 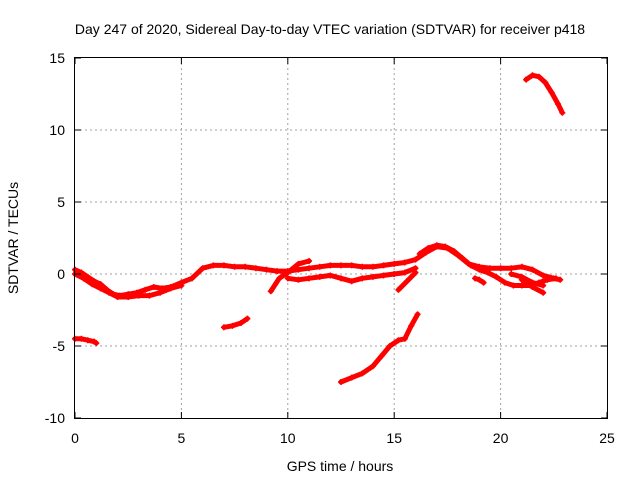 I want to click on x-axis-label: GPS time / hours, so click(x=340, y=466).